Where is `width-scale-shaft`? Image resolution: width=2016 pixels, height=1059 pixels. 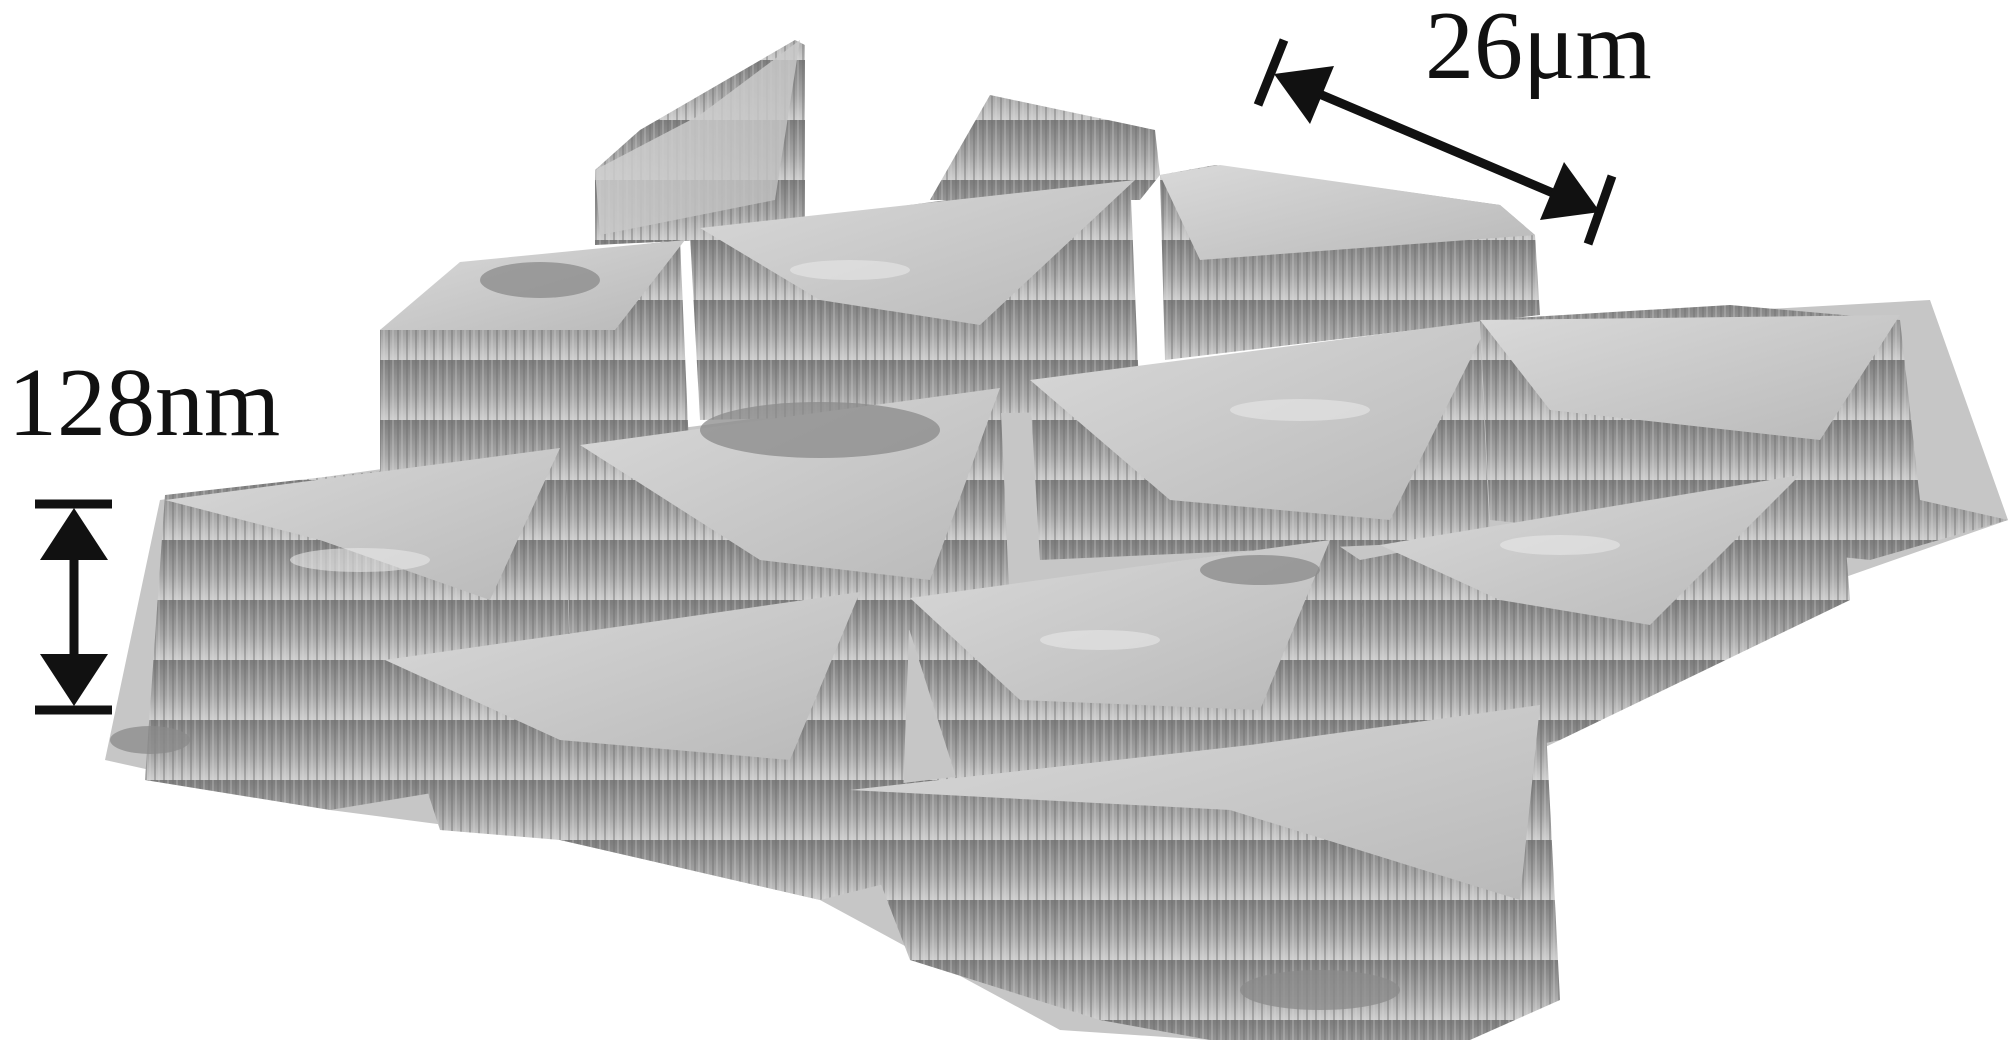 width-scale-shaft is located at coordinates (1435, 143).